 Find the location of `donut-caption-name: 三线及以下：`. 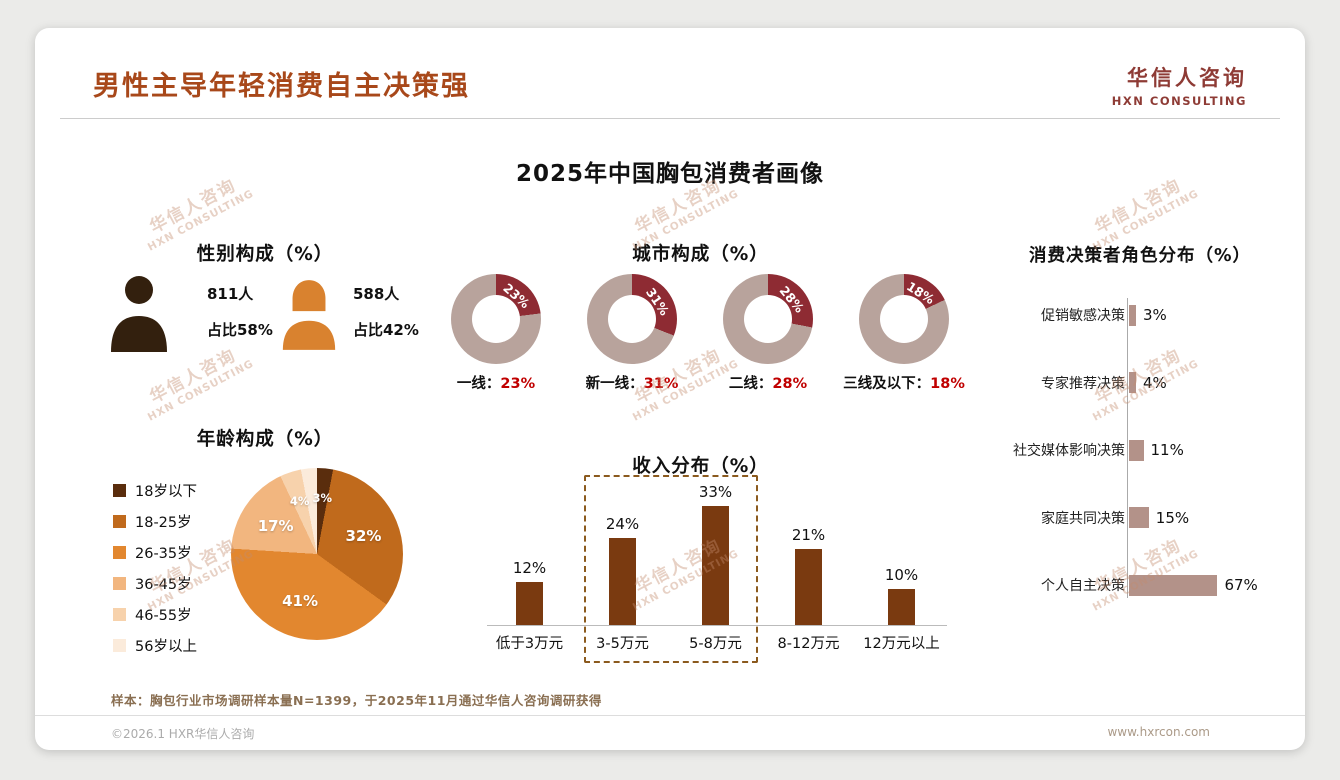

donut-caption-name: 三线及以下： is located at coordinates (887, 384).